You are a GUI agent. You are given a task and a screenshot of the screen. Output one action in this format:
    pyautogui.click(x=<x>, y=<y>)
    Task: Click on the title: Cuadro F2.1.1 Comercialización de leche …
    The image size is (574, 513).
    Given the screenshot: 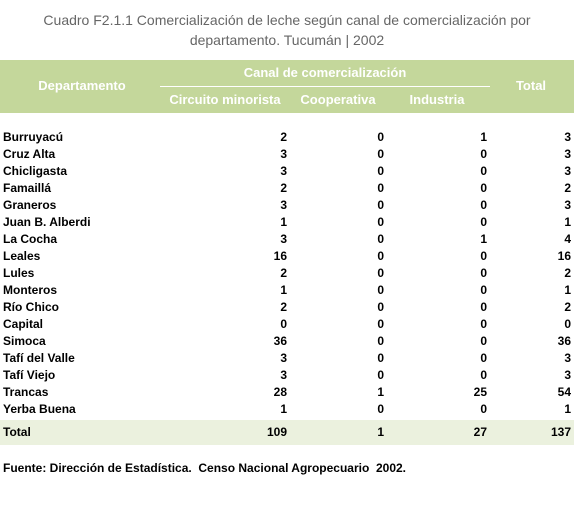 What is the action you would take?
    pyautogui.click(x=287, y=30)
    